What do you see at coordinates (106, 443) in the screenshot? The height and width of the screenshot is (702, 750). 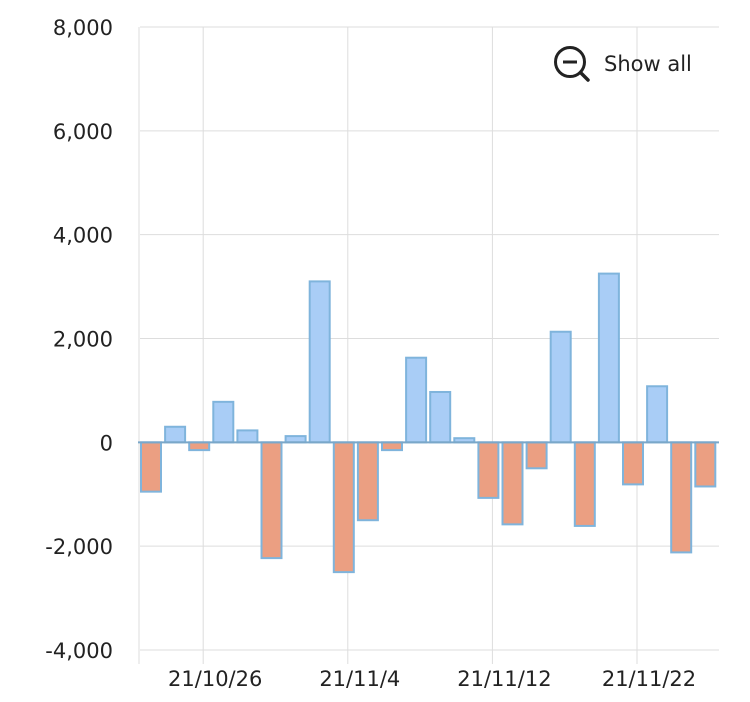 I see `y-tick-label: 0` at bounding box center [106, 443].